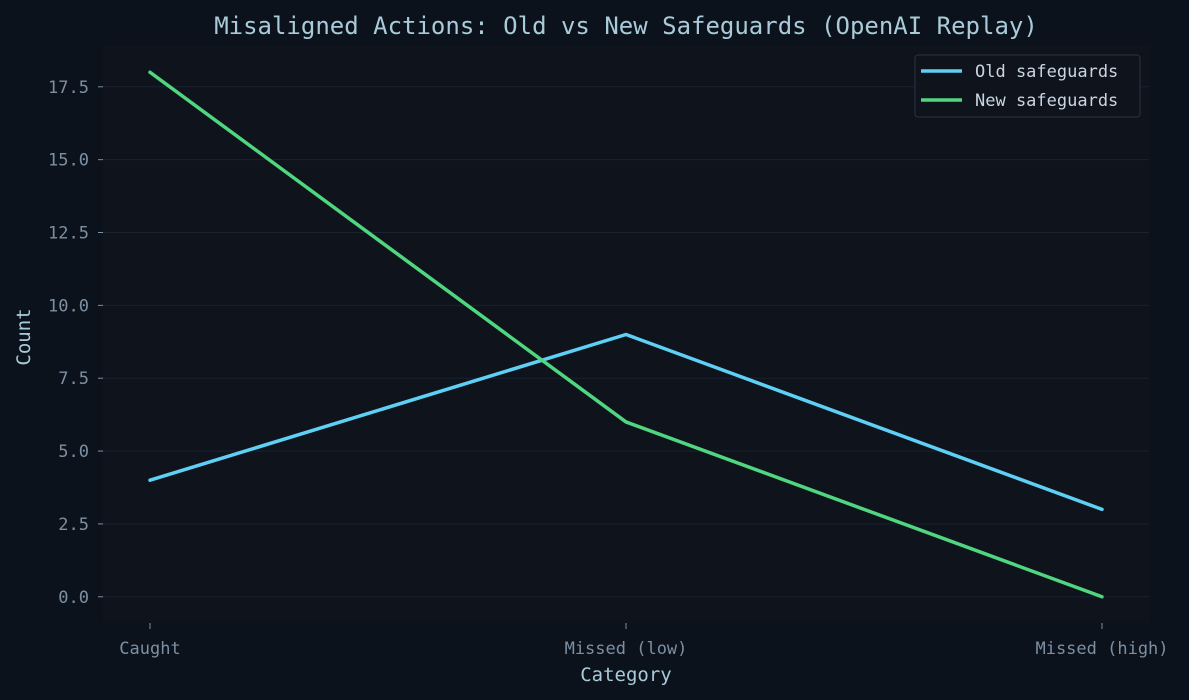 This screenshot has width=1189, height=700. I want to click on x-tick-label: Missed (high), so click(1101, 649).